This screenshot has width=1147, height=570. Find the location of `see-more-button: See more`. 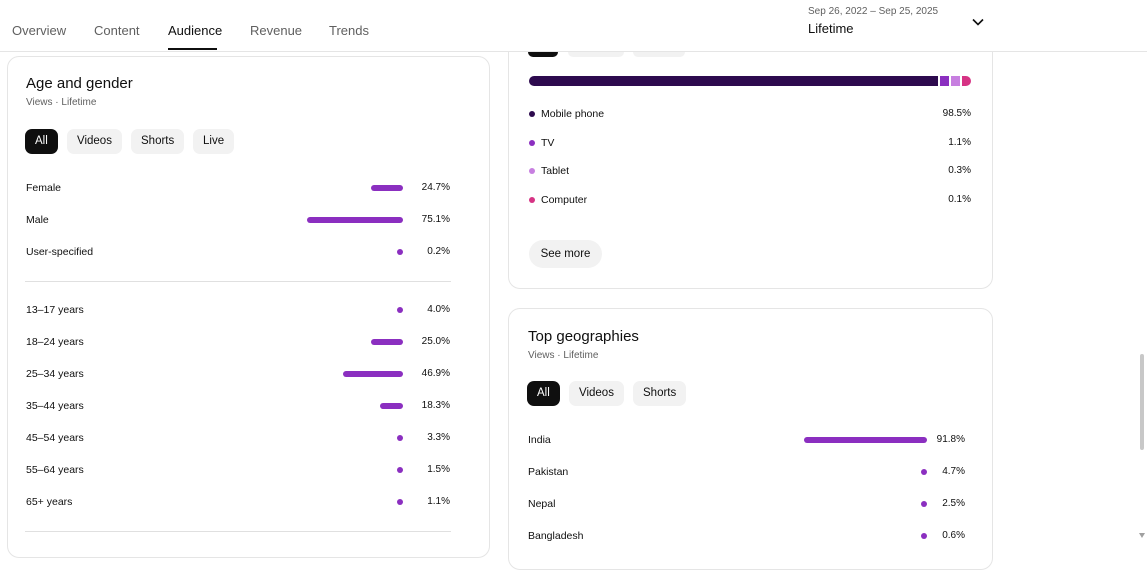

see-more-button: See more is located at coordinates (565, 254).